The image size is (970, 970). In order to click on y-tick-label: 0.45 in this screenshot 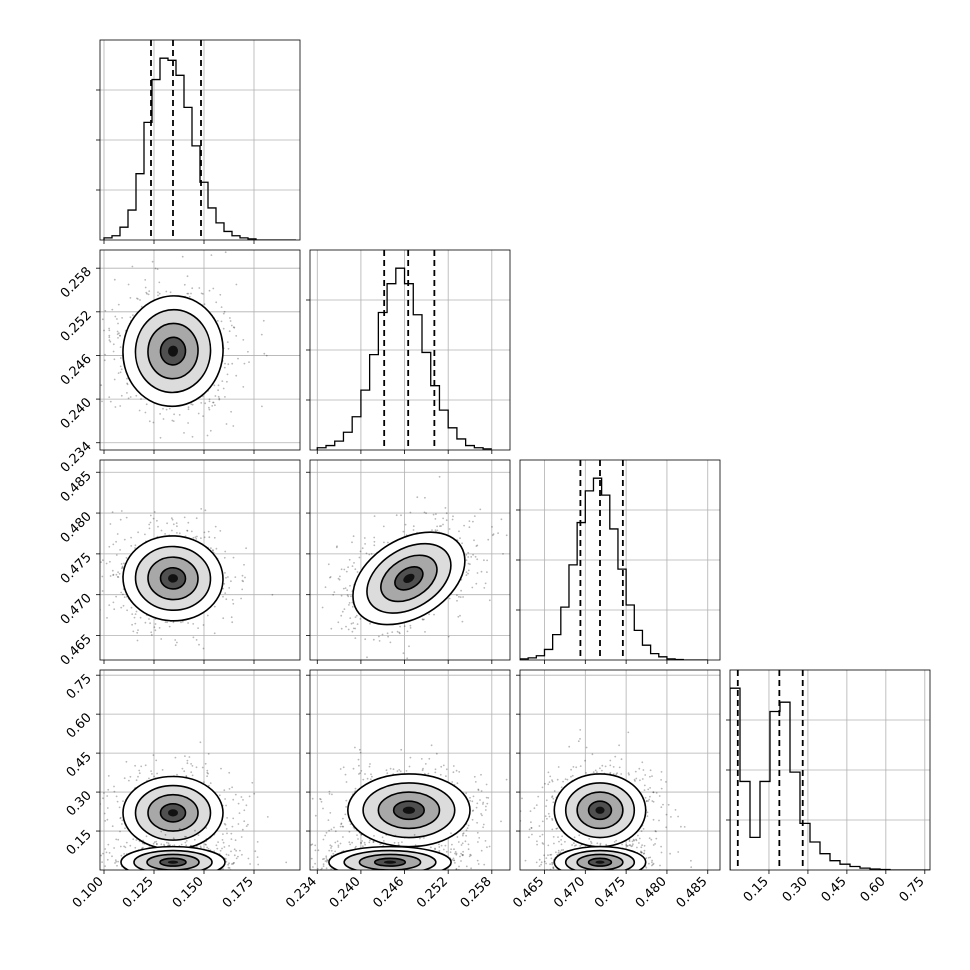, I will do `click(79, 764)`.